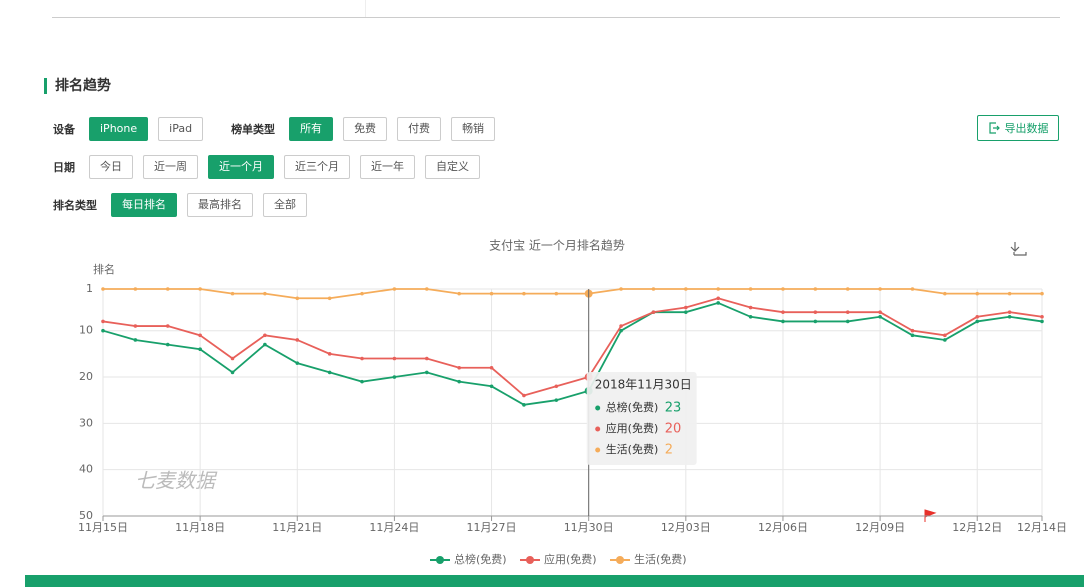  Describe the element at coordinates (1042, 527) in the screenshot. I see `x-tick-label: 12月14日` at that location.